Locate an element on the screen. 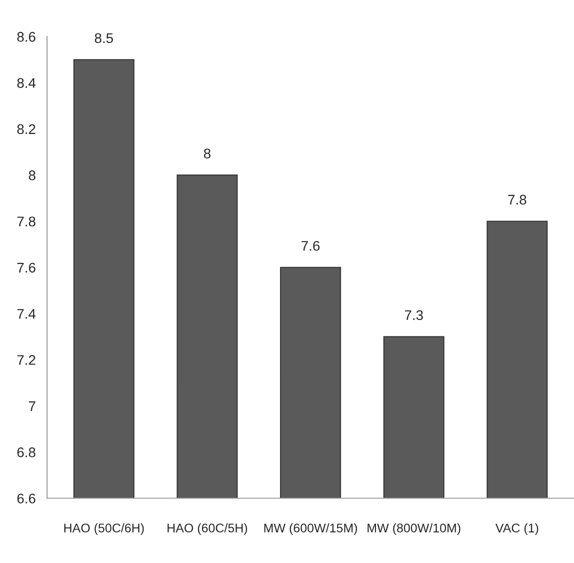 This screenshot has width=574, height=563. y-tick-label: 8.4 is located at coordinates (26, 83).